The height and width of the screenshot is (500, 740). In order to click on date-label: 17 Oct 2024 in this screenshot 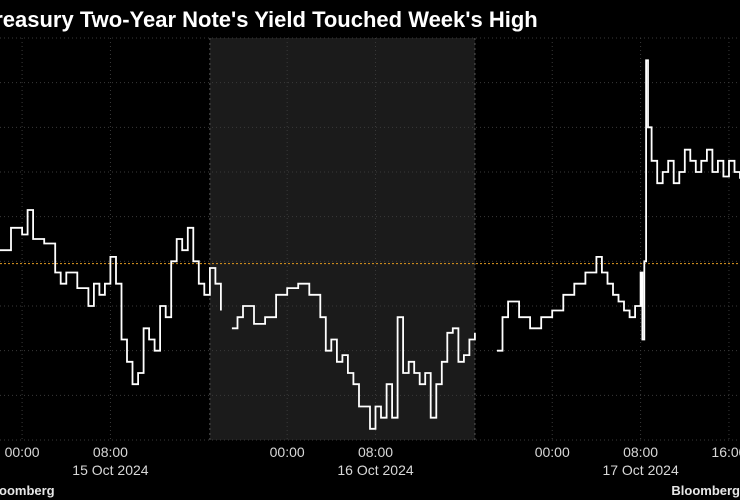, I will do `click(640, 470)`.